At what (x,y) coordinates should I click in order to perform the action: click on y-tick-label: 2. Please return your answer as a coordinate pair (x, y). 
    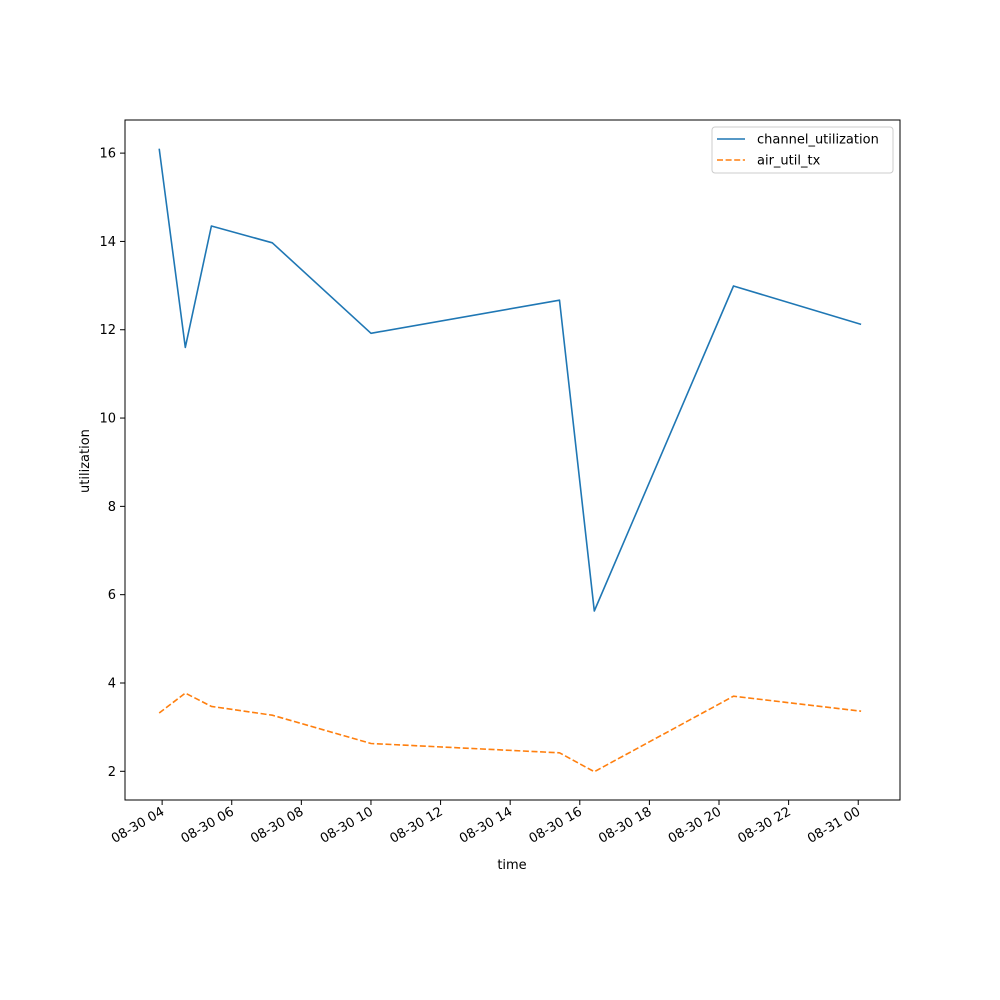
    Looking at the image, I should click on (112, 772).